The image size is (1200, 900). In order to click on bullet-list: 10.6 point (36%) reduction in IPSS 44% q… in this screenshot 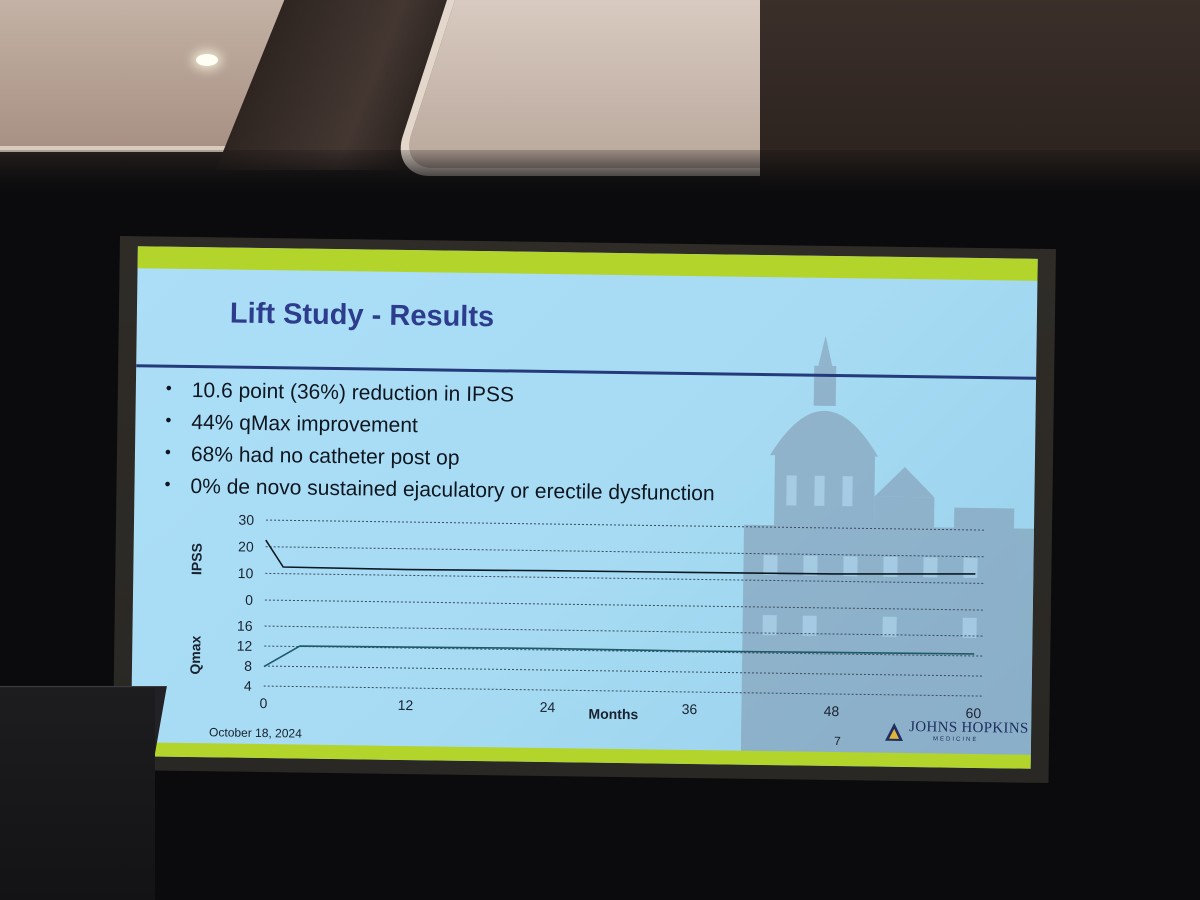, I will do `click(440, 447)`.